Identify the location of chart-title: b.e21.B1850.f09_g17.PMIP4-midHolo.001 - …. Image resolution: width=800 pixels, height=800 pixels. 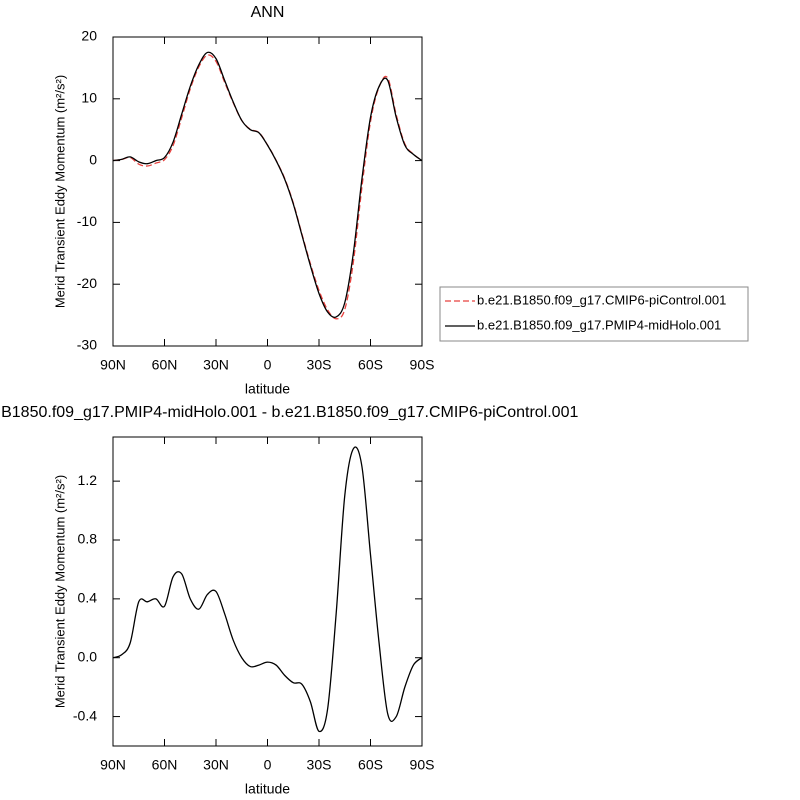
(289, 412).